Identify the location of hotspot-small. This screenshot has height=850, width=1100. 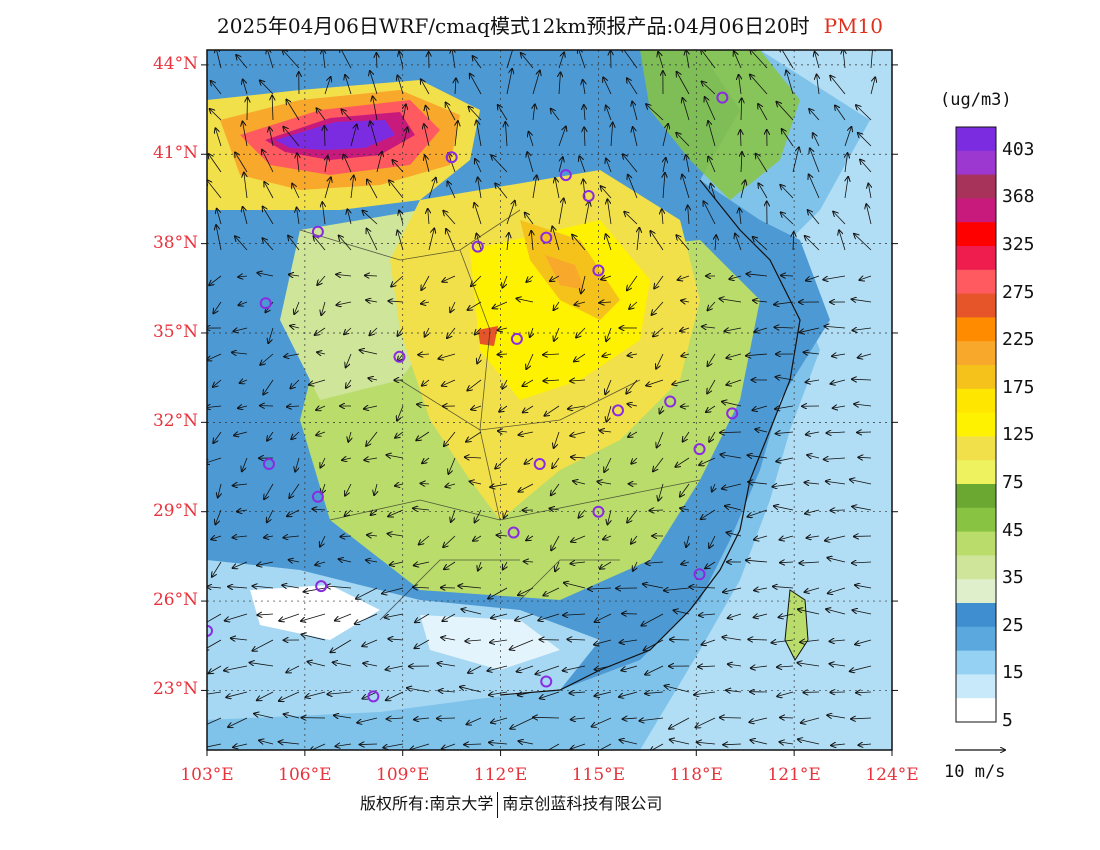
(488, 336).